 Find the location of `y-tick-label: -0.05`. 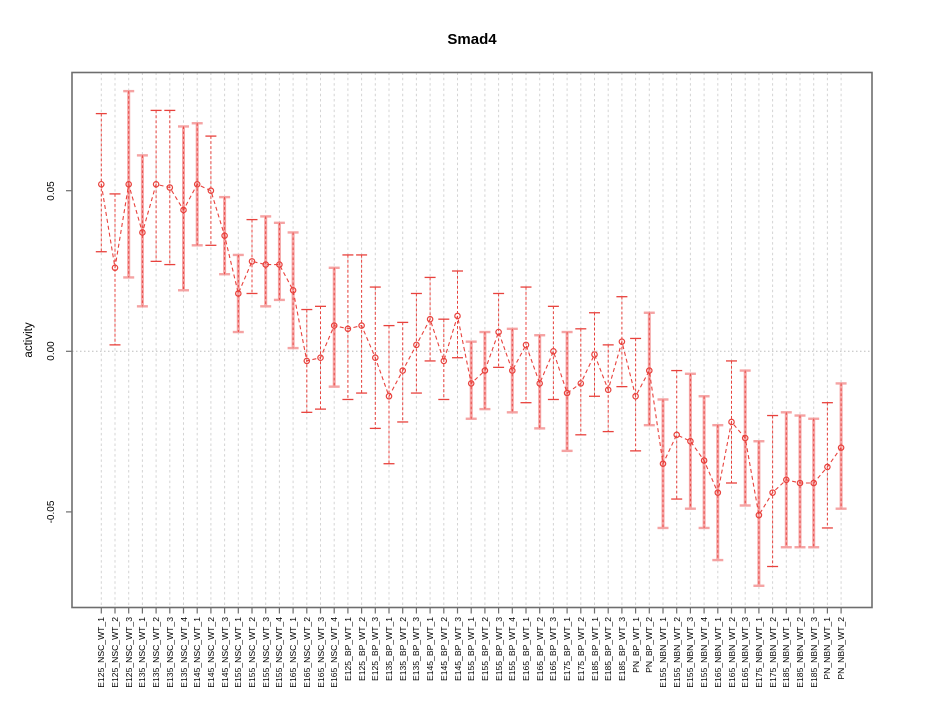

y-tick-label: -0.05 is located at coordinates (51, 512).